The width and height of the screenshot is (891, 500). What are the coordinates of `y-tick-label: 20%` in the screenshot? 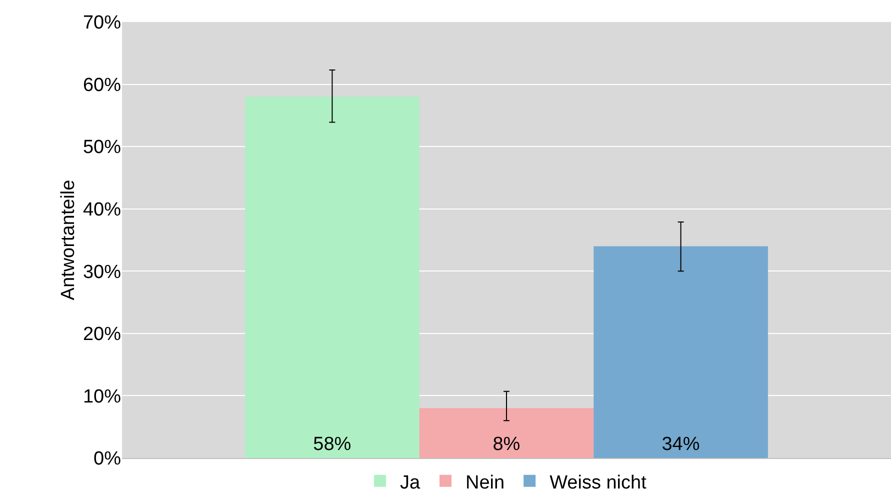 It's located at (102, 335).